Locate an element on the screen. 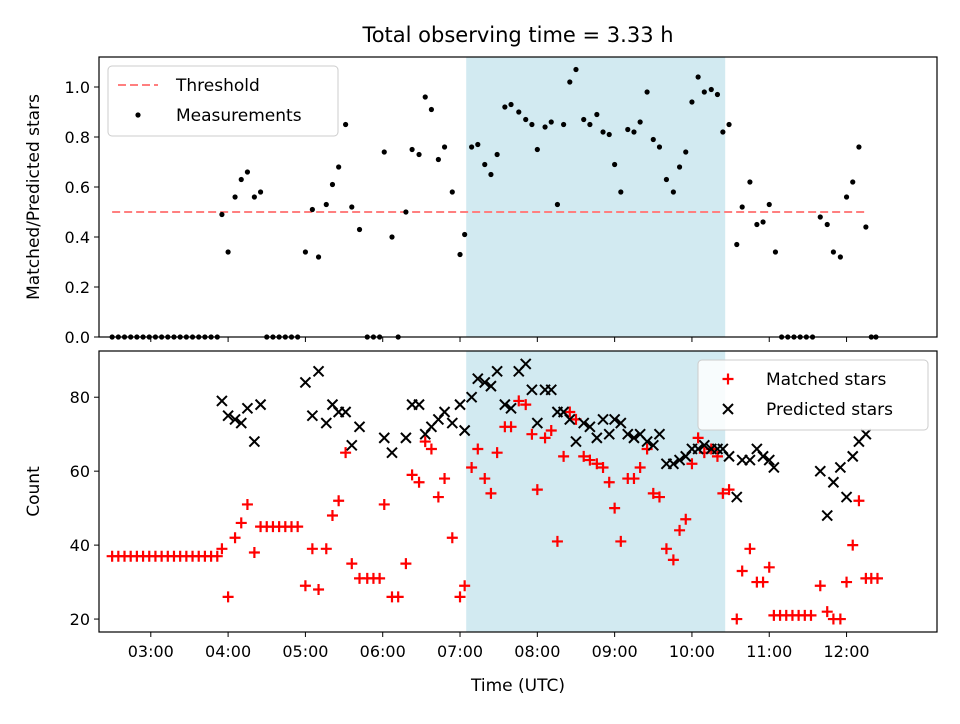 This screenshot has width=960, height=724. x-tick-label: 08:00 is located at coordinates (537, 651).